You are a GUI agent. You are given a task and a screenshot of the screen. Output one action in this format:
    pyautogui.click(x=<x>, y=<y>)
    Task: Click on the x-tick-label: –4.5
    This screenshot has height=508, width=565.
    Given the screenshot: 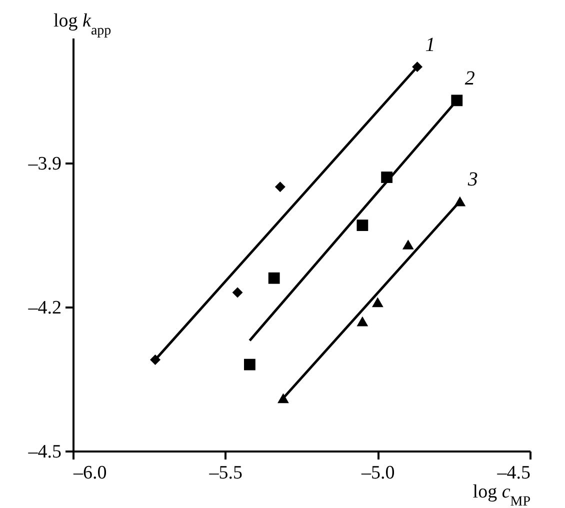 What is the action you would take?
    pyautogui.click(x=513, y=473)
    